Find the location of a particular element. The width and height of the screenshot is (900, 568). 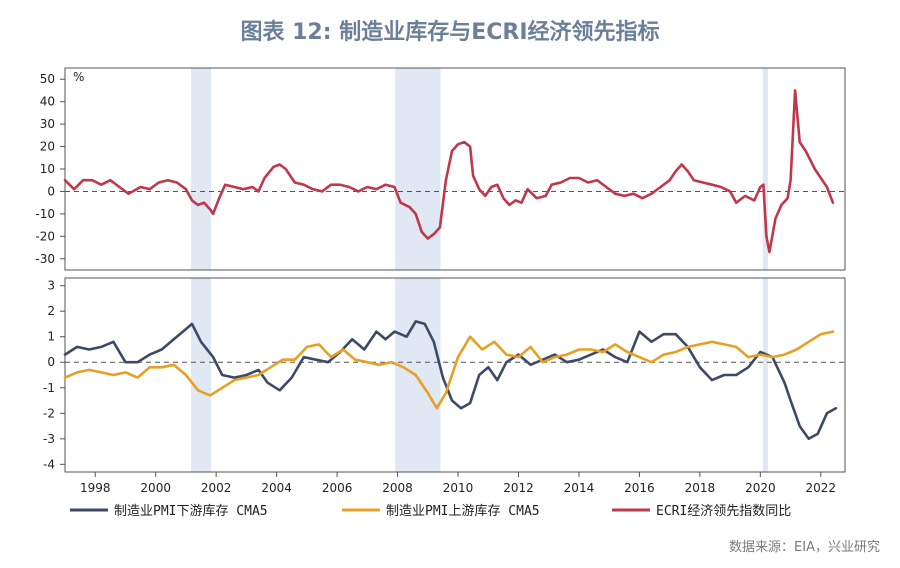

xtick-label-12: 2022 is located at coordinates (821, 488).